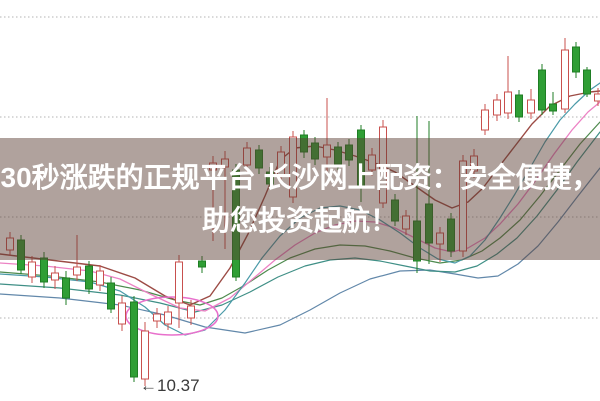  I want to click on low-price-annotation: ←10.37, so click(170, 385).